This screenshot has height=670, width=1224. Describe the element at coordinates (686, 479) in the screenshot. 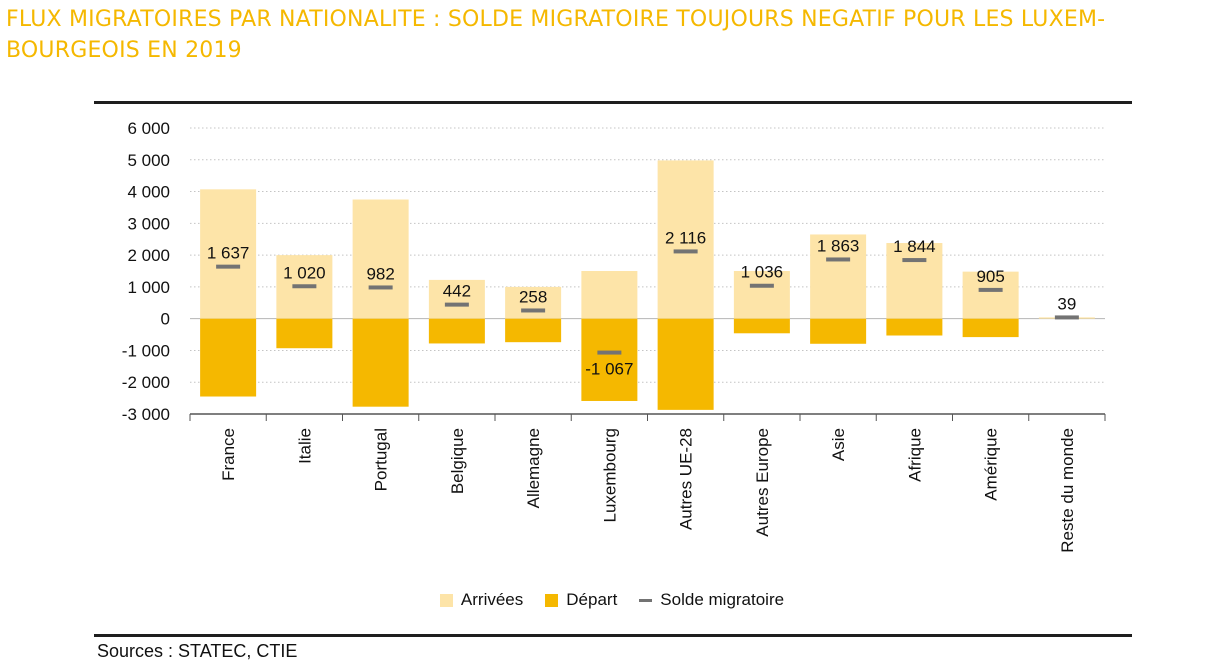

I see `x-category-label: Autres UE-28` at that location.